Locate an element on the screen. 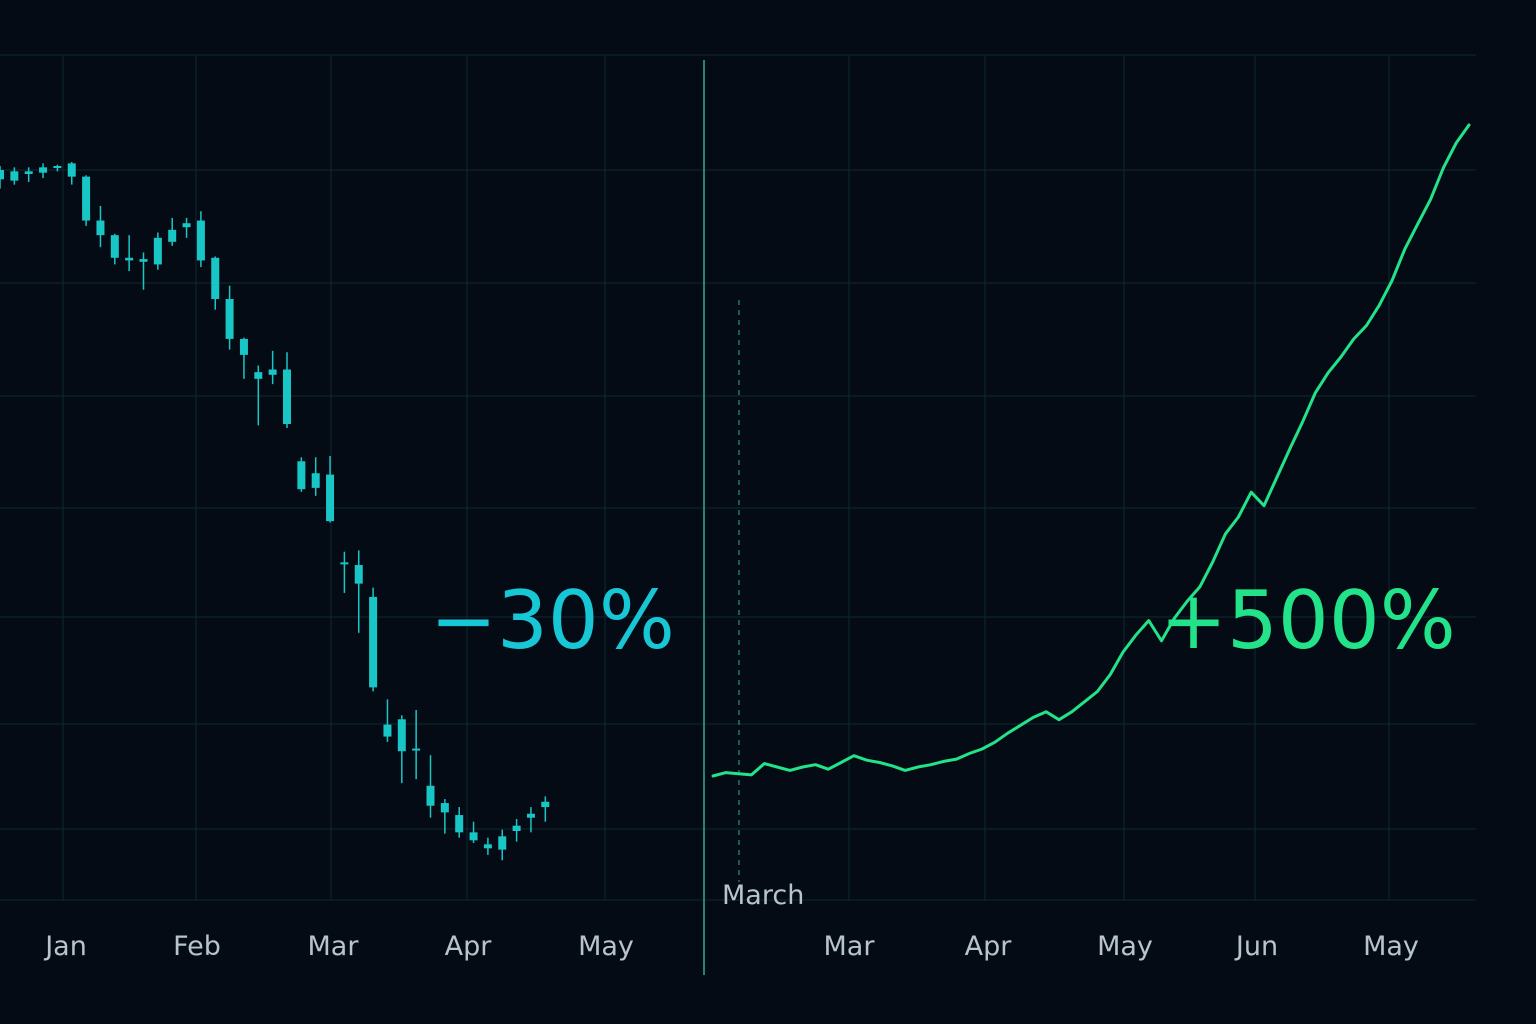 The image size is (1536, 1024). left-x-tick-may: May is located at coordinates (606, 946).